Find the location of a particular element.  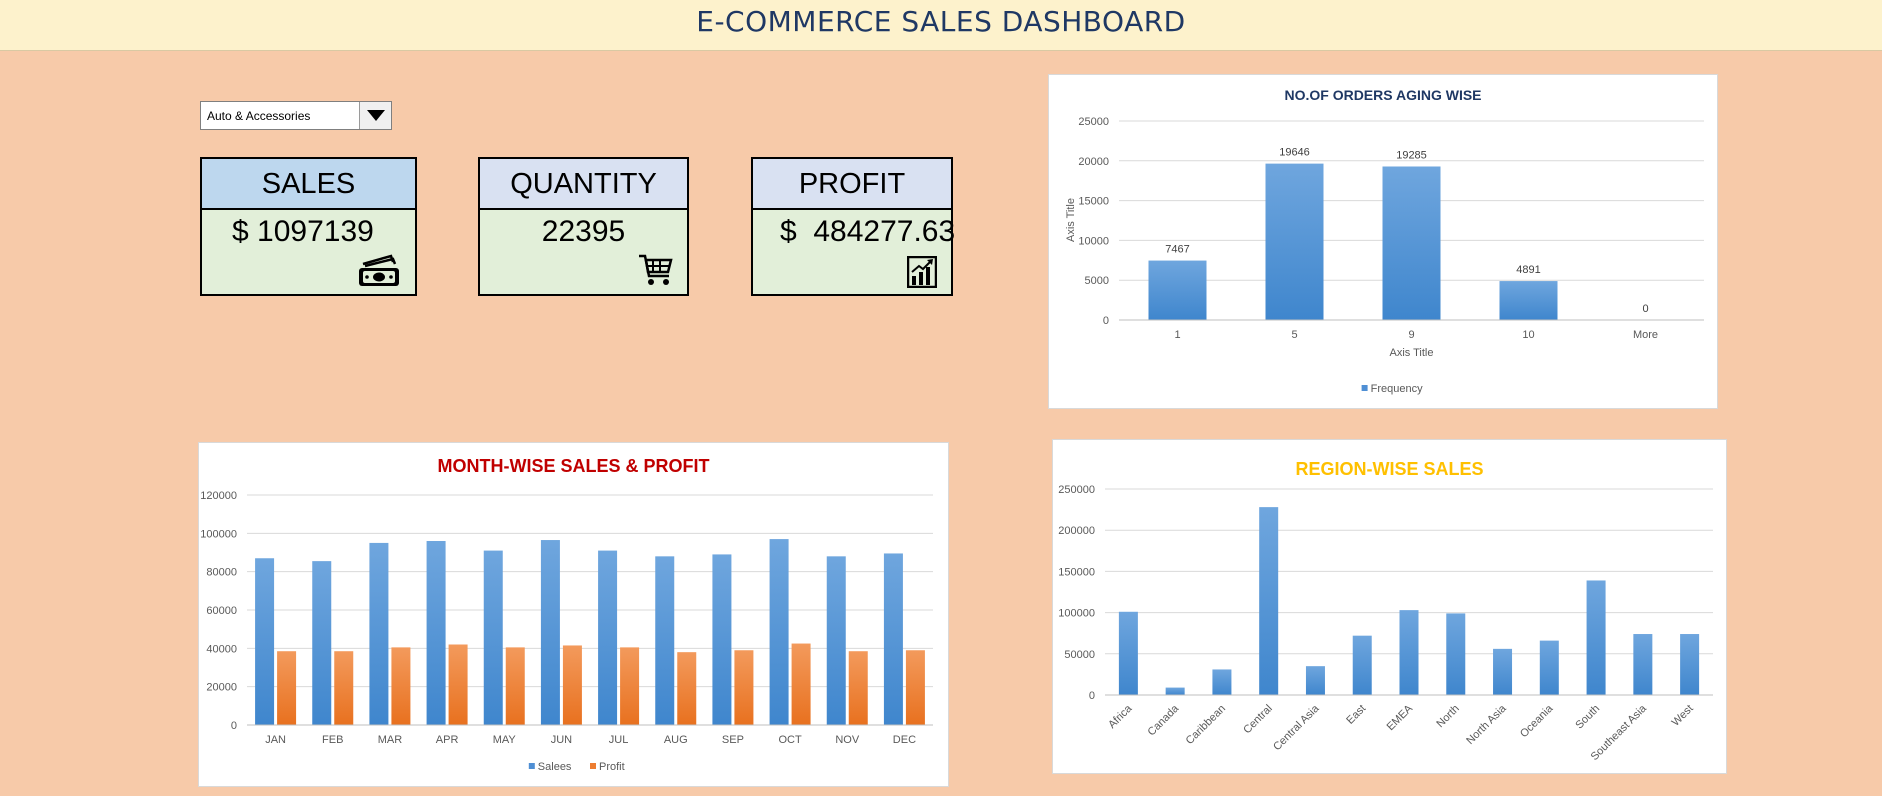

x-tick-label: SEP is located at coordinates (733, 740).